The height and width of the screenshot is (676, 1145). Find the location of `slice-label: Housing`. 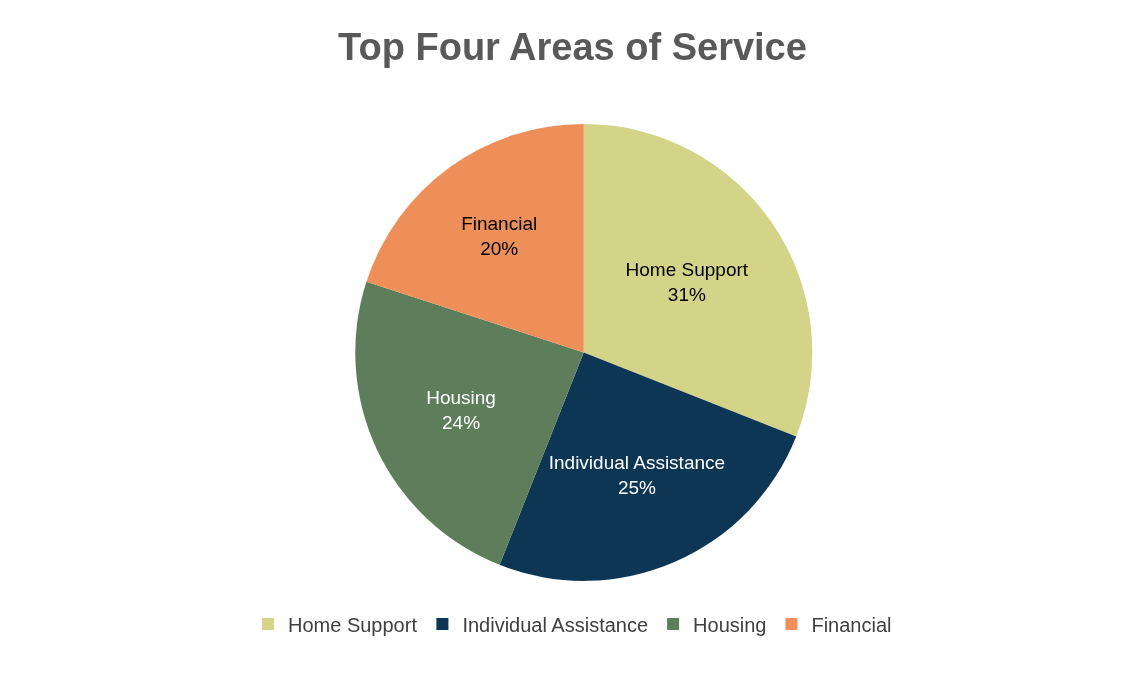

slice-label: Housing is located at coordinates (461, 398).